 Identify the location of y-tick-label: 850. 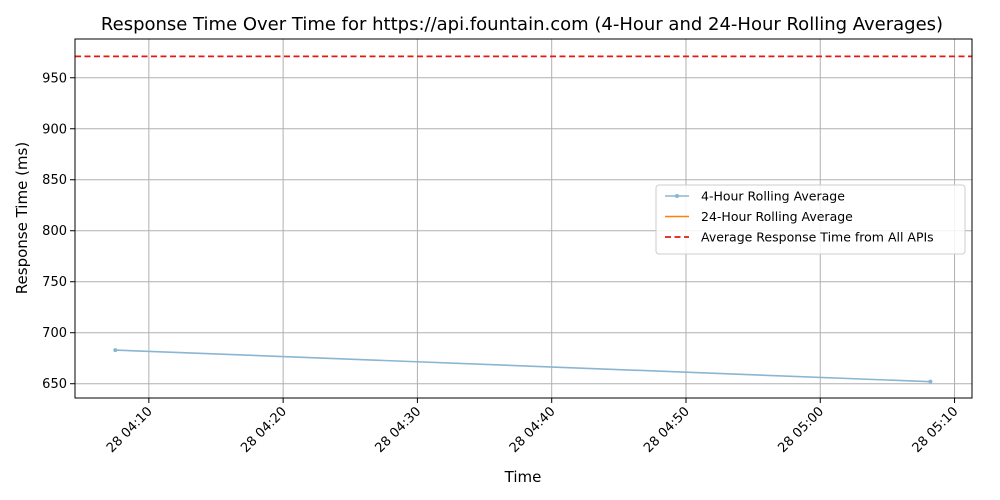
(54, 180).